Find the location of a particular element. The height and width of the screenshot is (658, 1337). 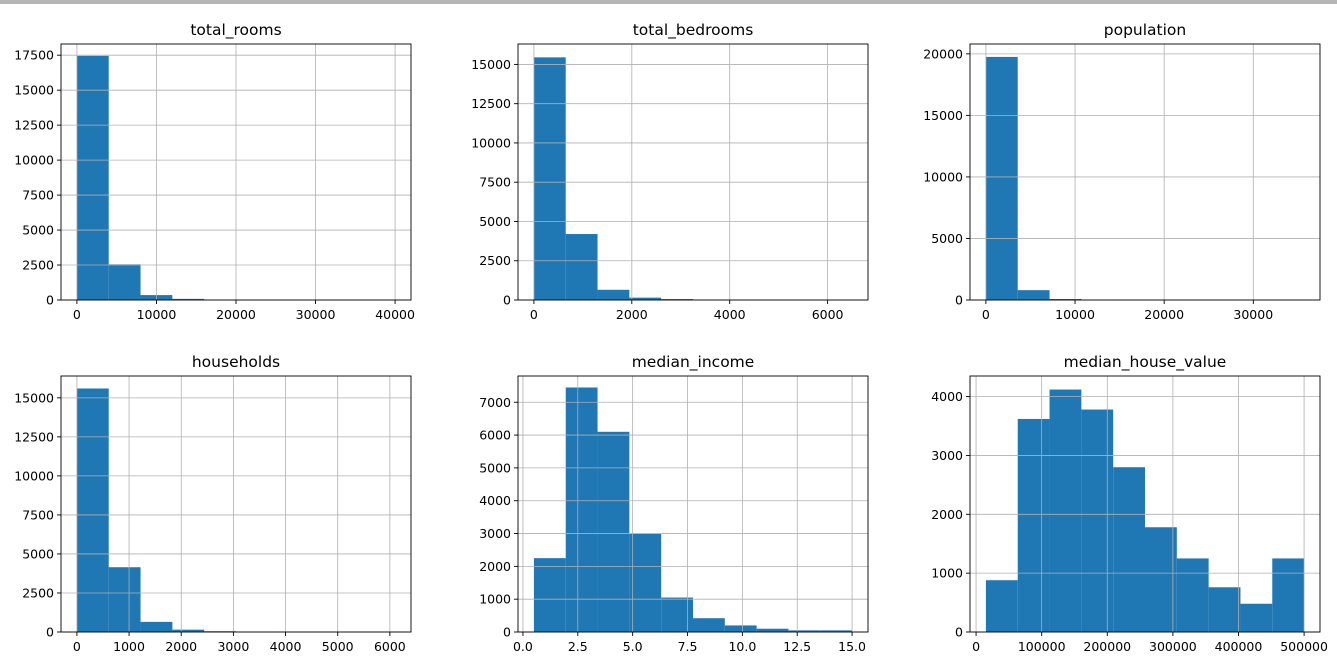

x-tick-label: 15.0 is located at coordinates (852, 646).